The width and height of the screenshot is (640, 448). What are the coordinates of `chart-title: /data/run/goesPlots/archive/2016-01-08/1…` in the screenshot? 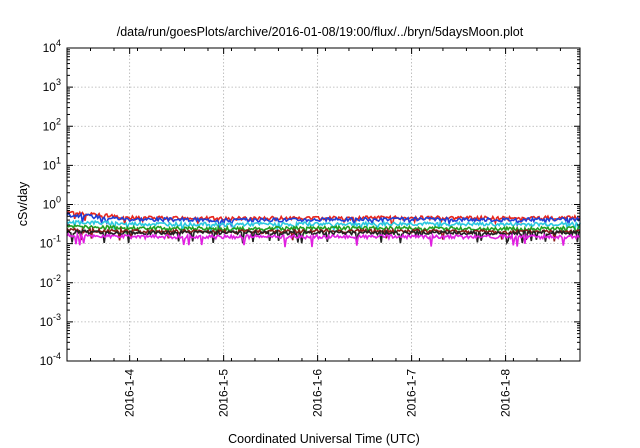 It's located at (320, 32).